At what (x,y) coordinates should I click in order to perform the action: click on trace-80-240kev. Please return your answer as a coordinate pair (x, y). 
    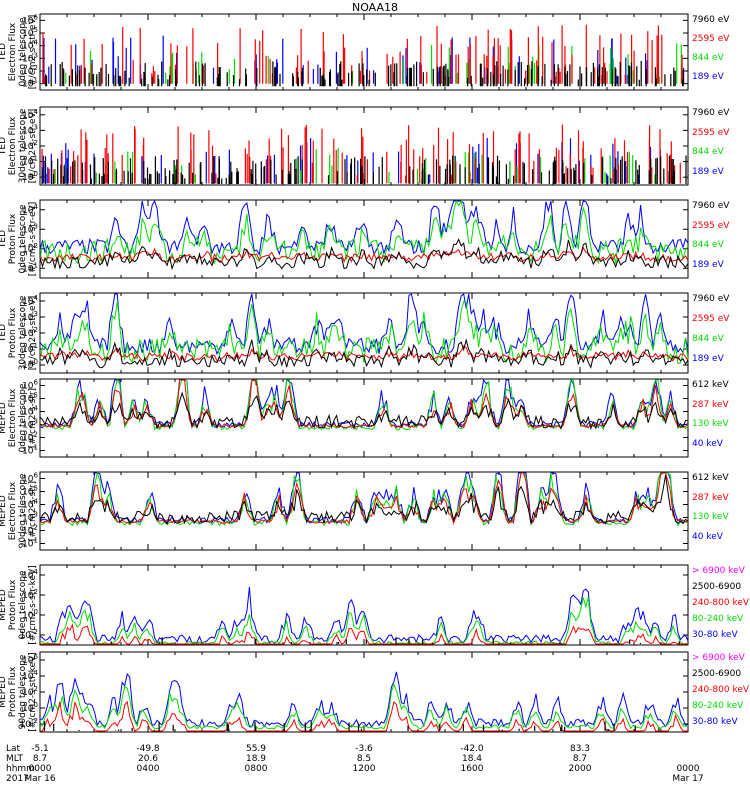
    Looking at the image, I should click on (364, 621).